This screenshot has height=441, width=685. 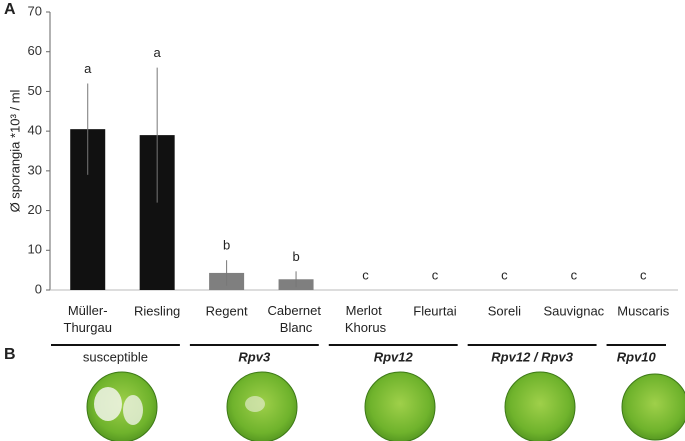 What do you see at coordinates (434, 310) in the screenshot?
I see `x-tick-label: Fleurtai` at bounding box center [434, 310].